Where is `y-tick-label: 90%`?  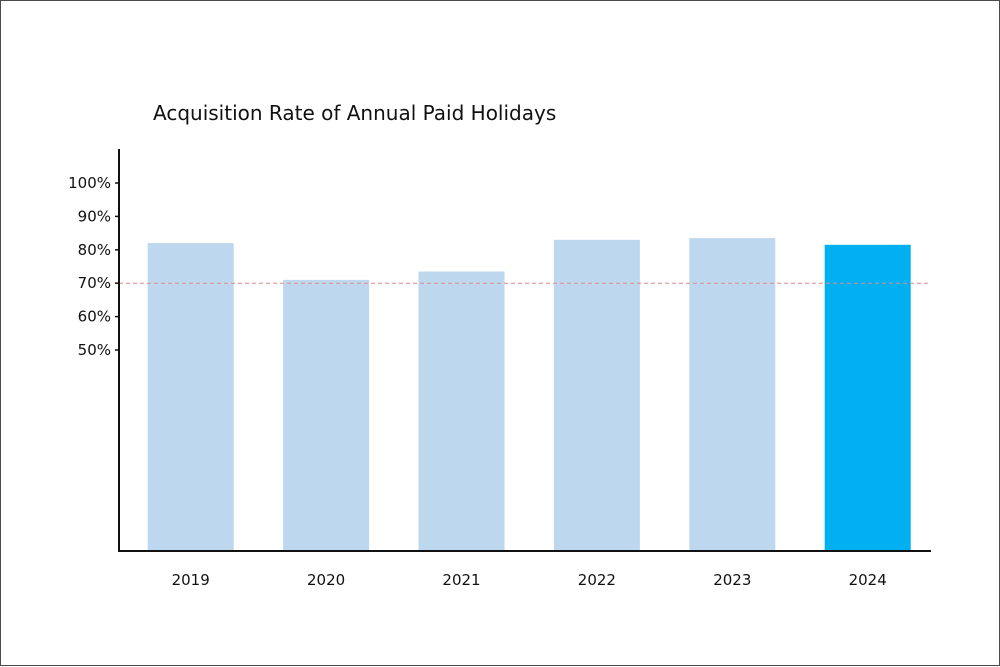 y-tick-label: 90% is located at coordinates (94, 216).